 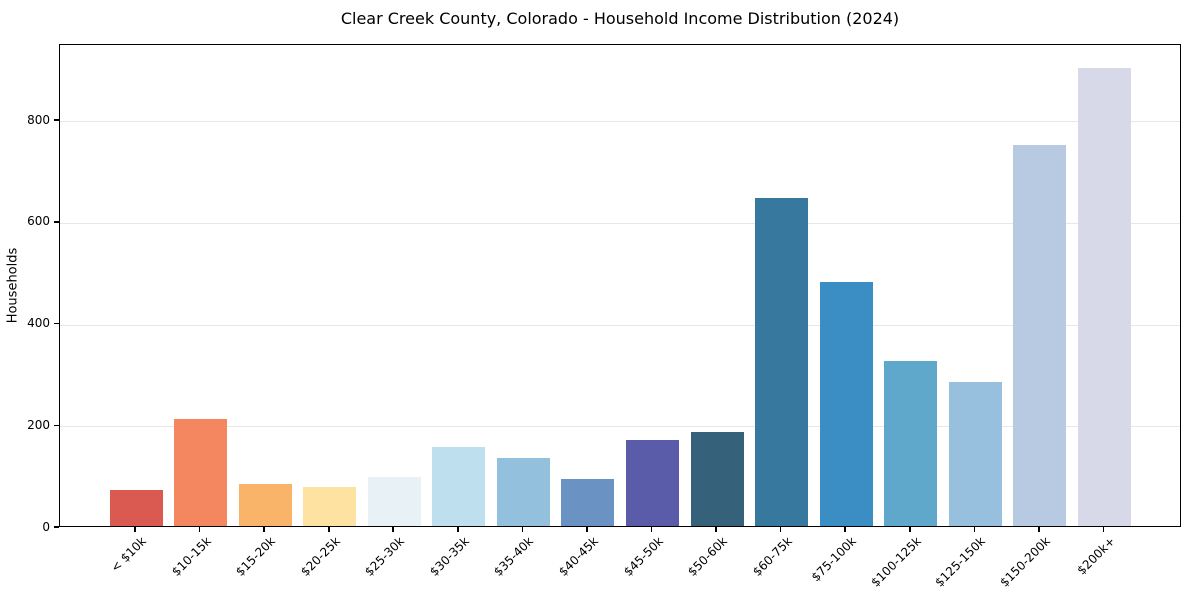 I want to click on bar-10k, so click(x=136, y=507).